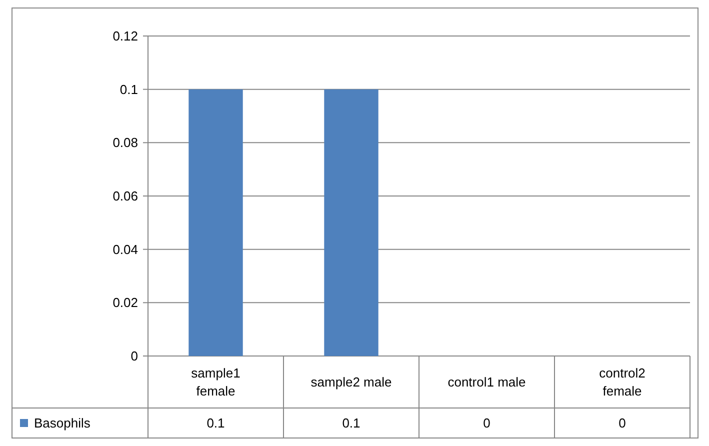  I want to click on x-tick-label: sample2 male, so click(351, 382).